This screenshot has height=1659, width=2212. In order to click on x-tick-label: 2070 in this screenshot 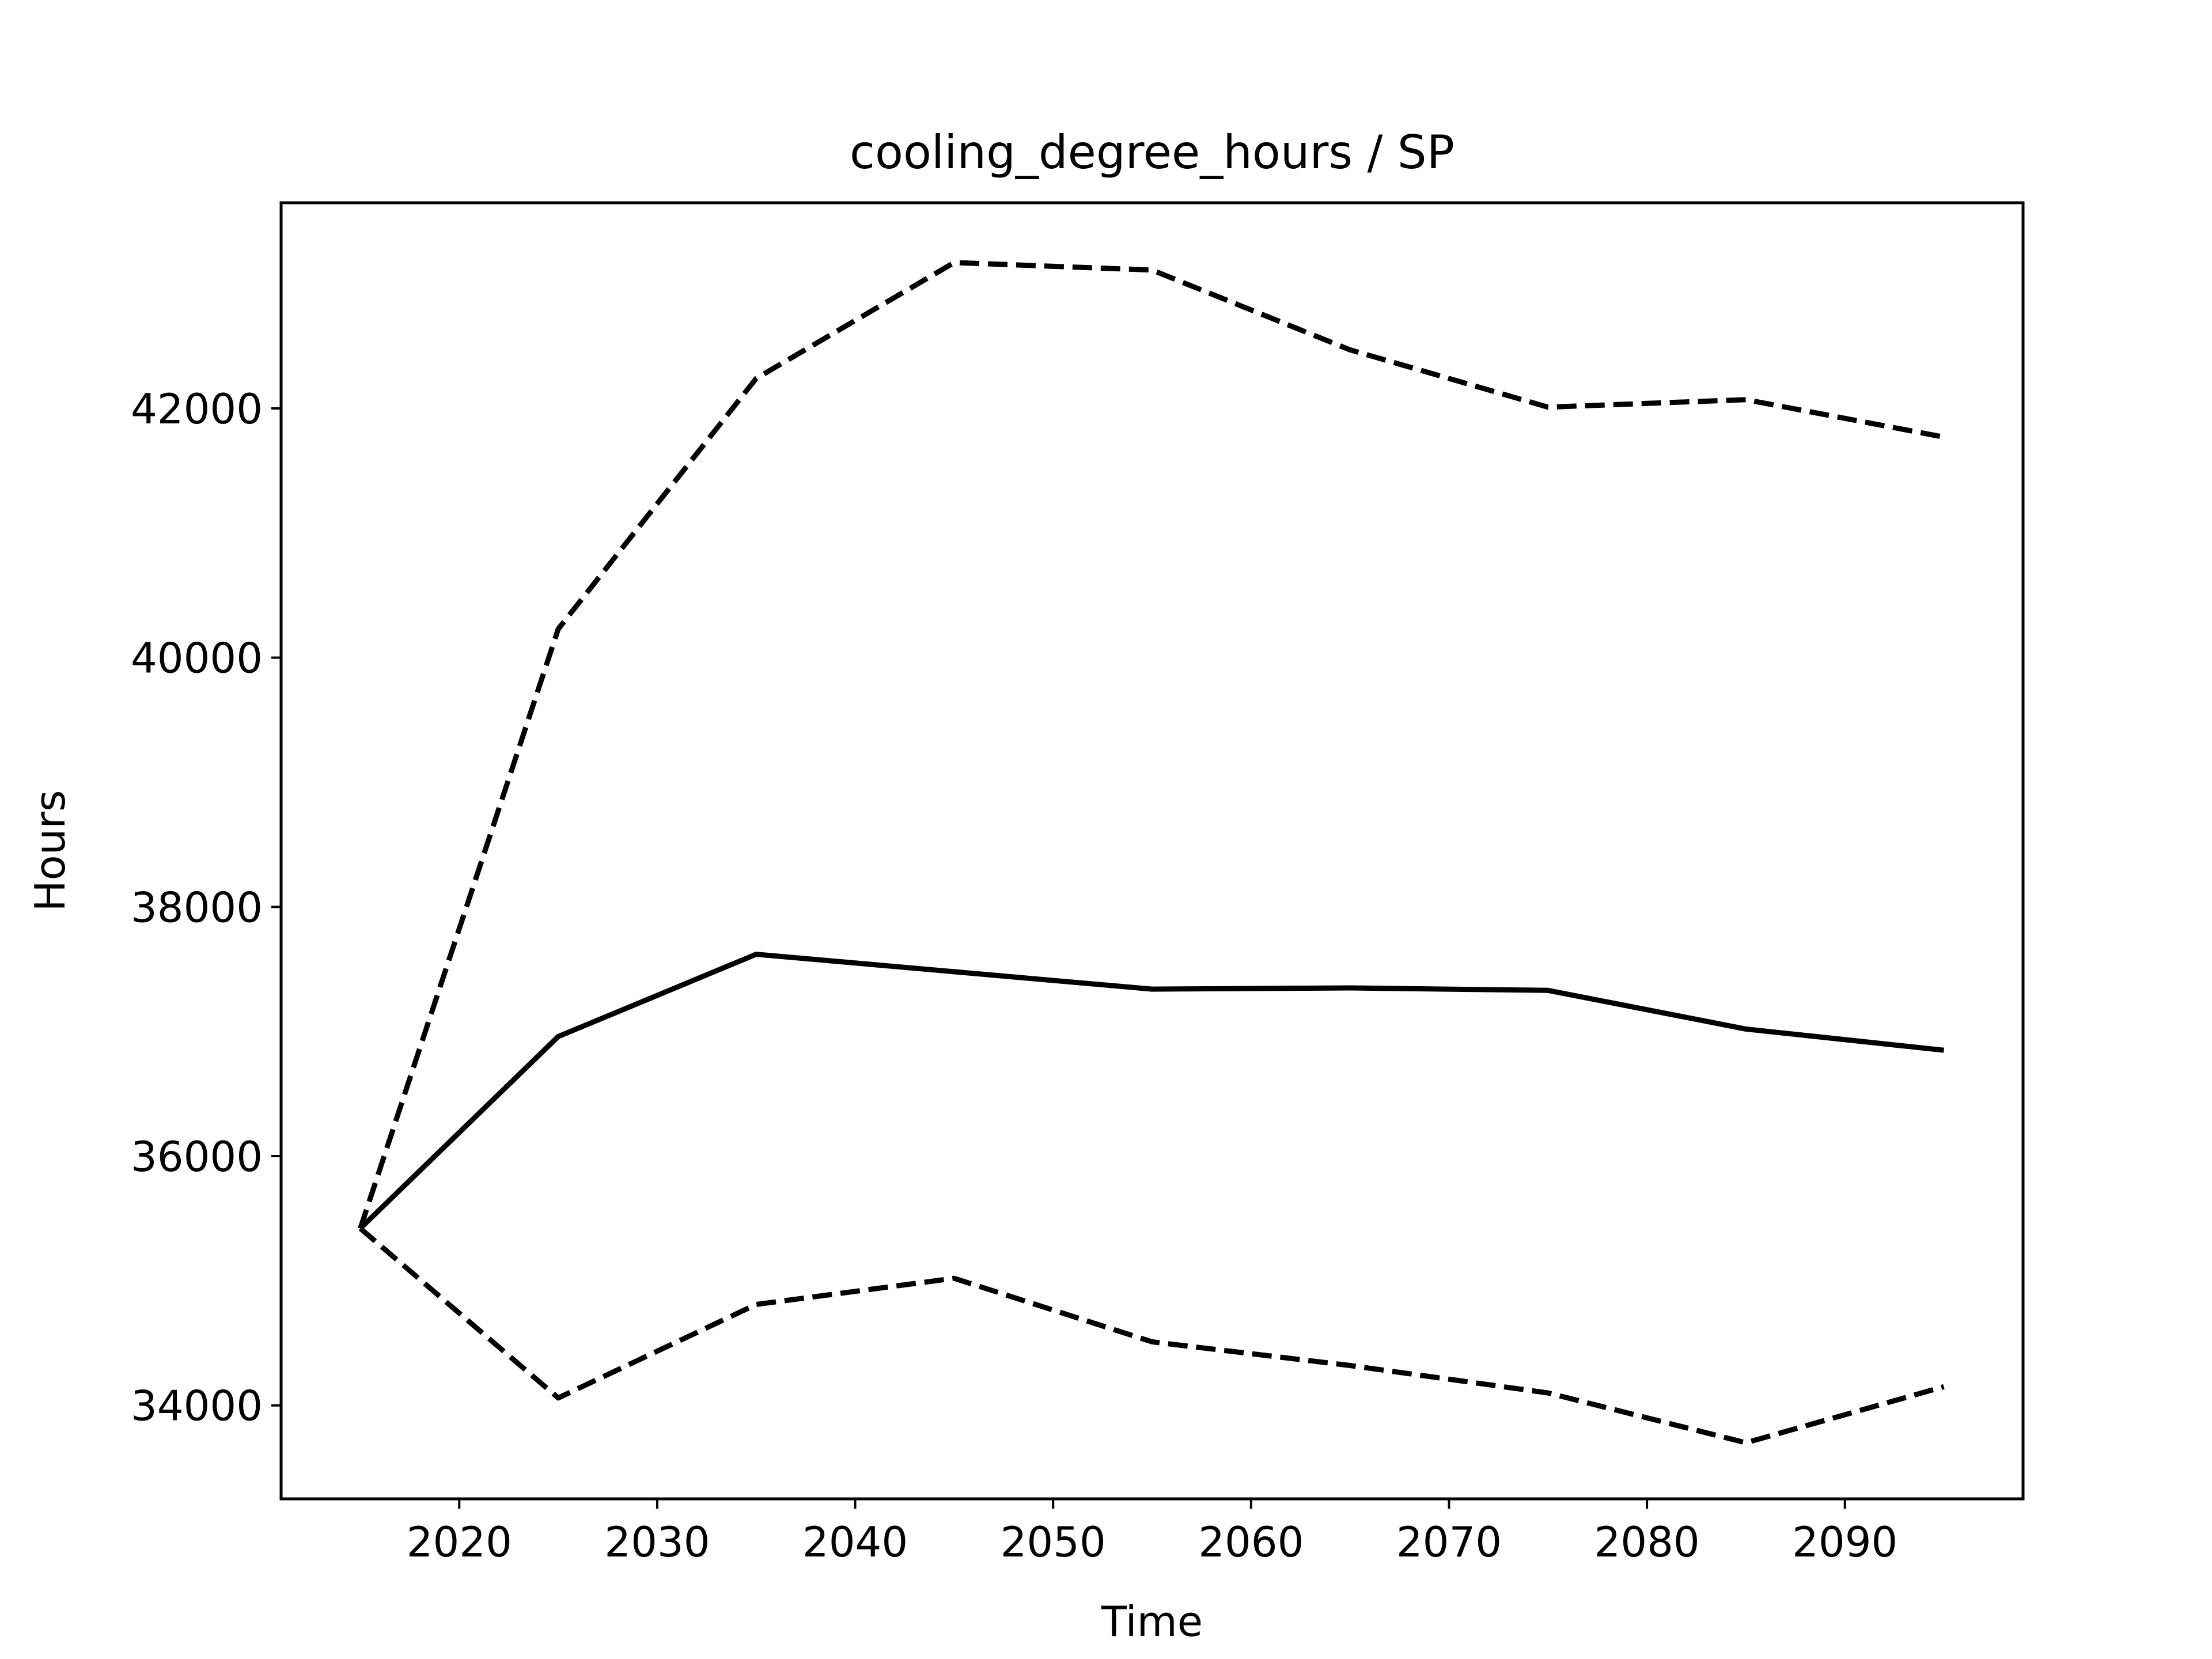, I will do `click(1449, 1542)`.